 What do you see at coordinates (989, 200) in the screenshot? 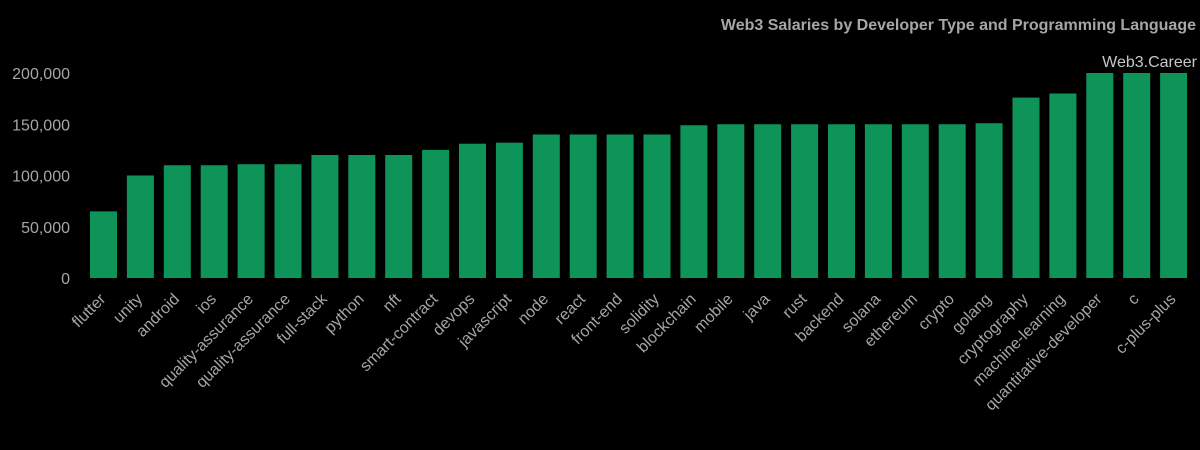
I see `bar-golang` at bounding box center [989, 200].